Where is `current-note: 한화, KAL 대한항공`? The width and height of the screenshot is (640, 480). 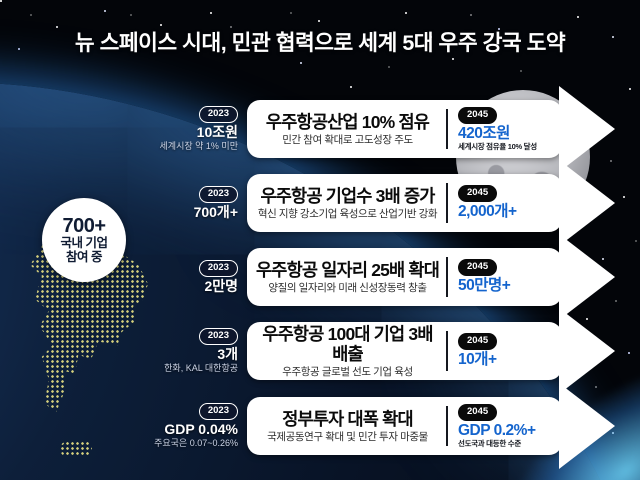
current-note: 한화, KAL 대한항공 is located at coordinates (201, 367).